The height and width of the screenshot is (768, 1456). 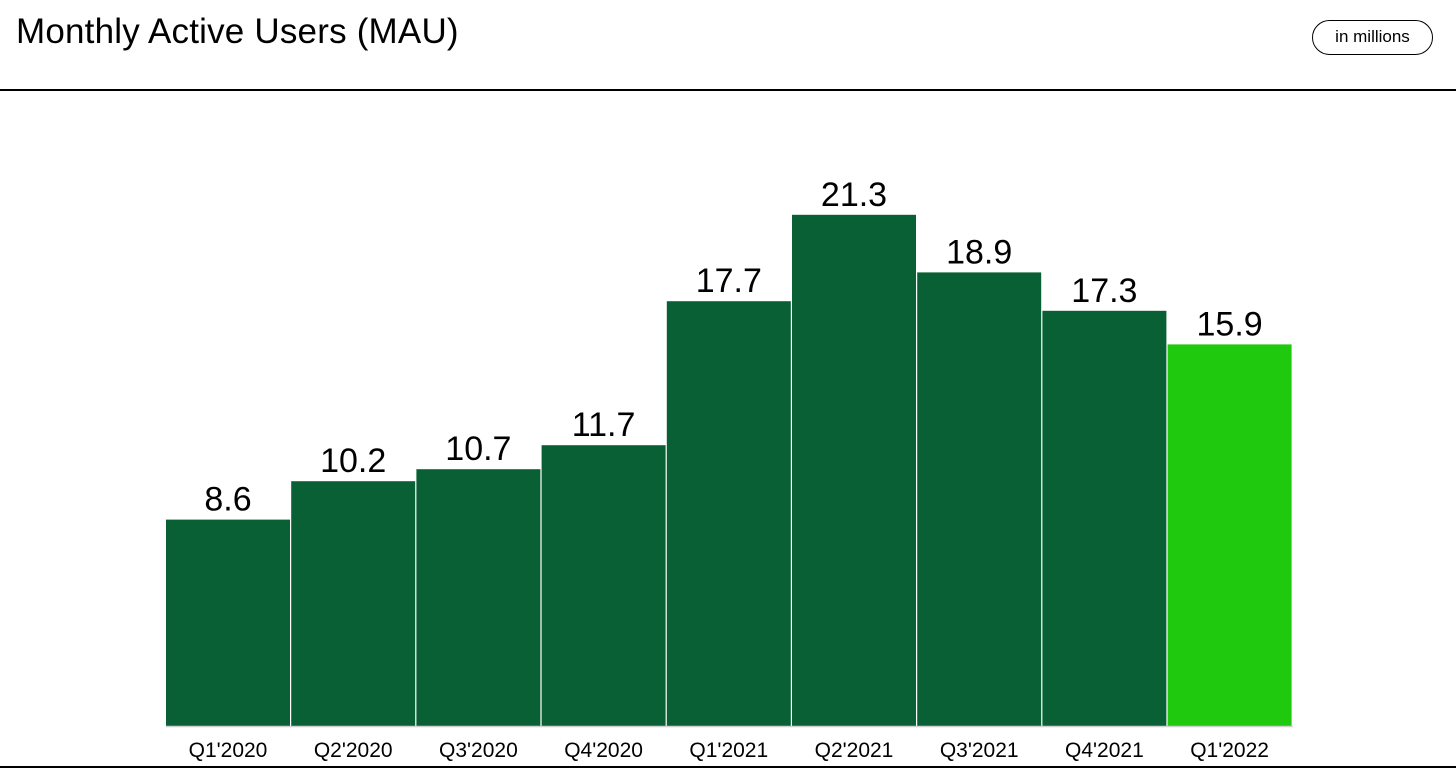 I want to click on value-label: 10.7, so click(x=478, y=449).